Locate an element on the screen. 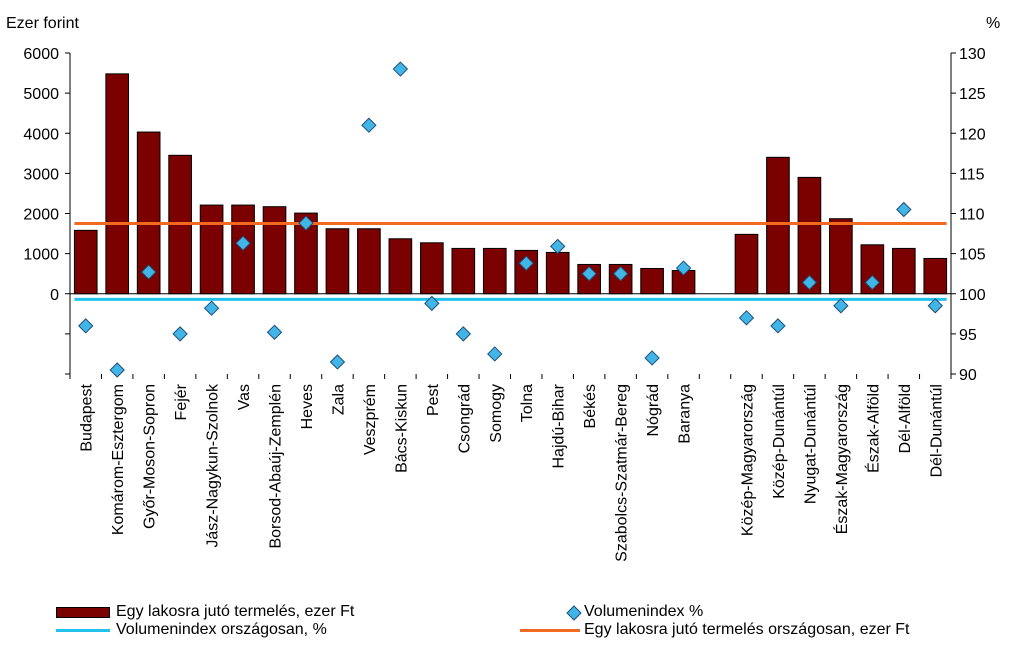 The height and width of the screenshot is (646, 1011). right-tick-label: 105 is located at coordinates (972, 255).